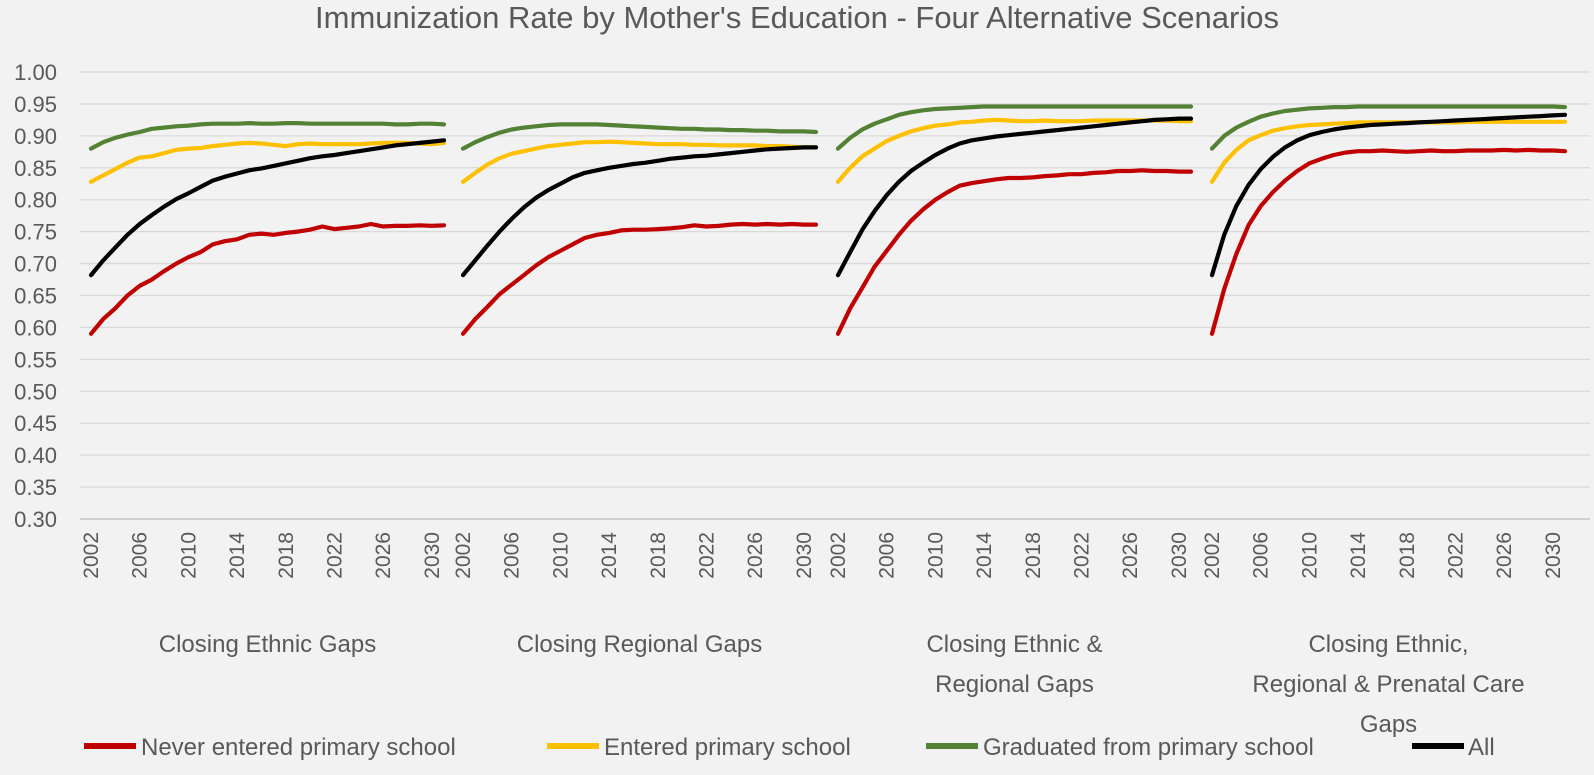 This screenshot has width=1594, height=775. Describe the element at coordinates (35, 72) in the screenshot. I see `y-tick-label: 1.00` at that location.